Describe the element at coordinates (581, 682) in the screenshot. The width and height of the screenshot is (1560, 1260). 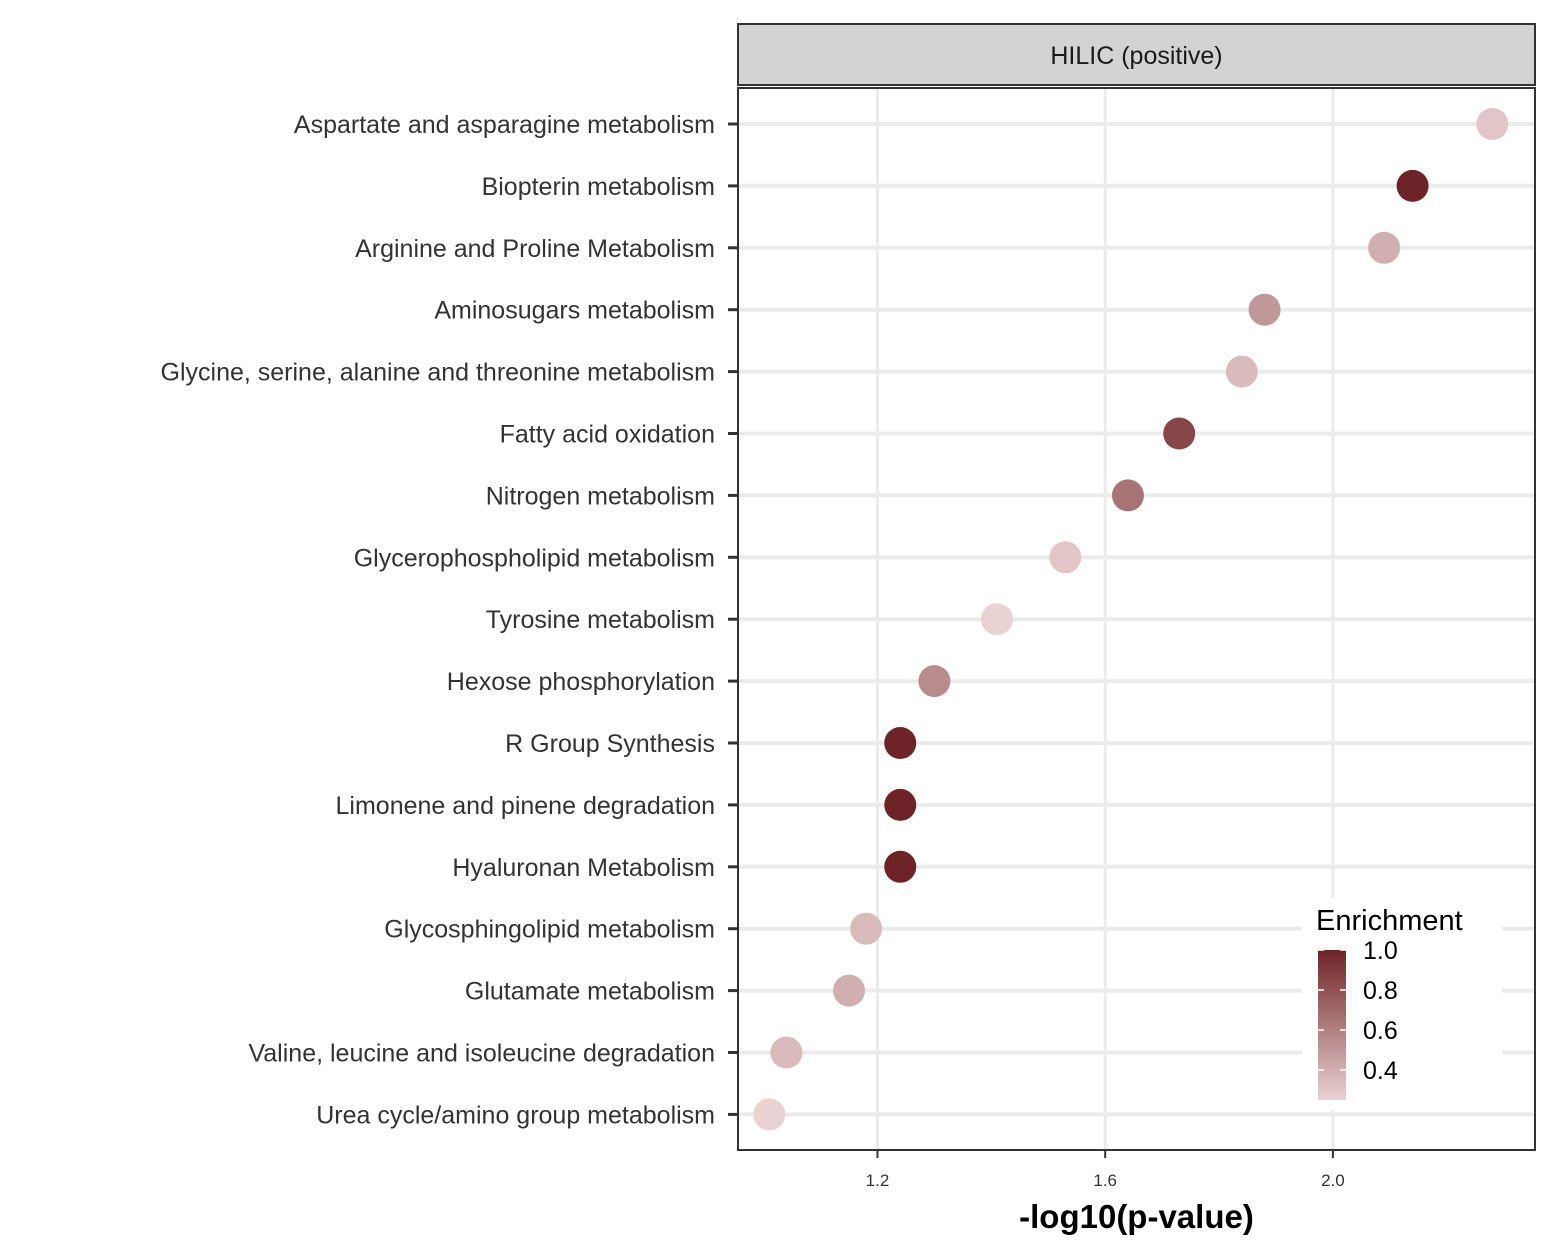
I see `y-category-label: Hexose phosphorylation` at that location.